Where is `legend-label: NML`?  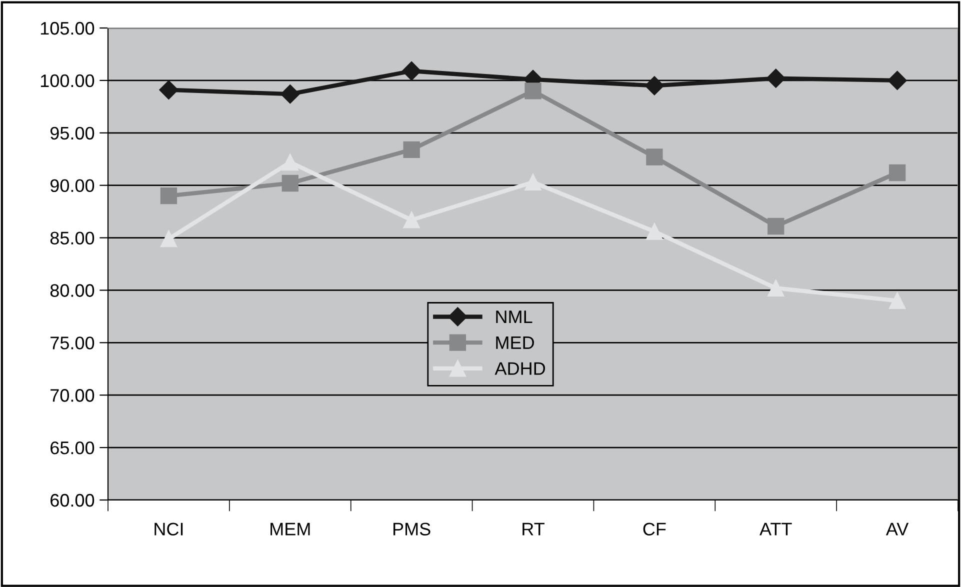
legend-label: NML is located at coordinates (514, 317).